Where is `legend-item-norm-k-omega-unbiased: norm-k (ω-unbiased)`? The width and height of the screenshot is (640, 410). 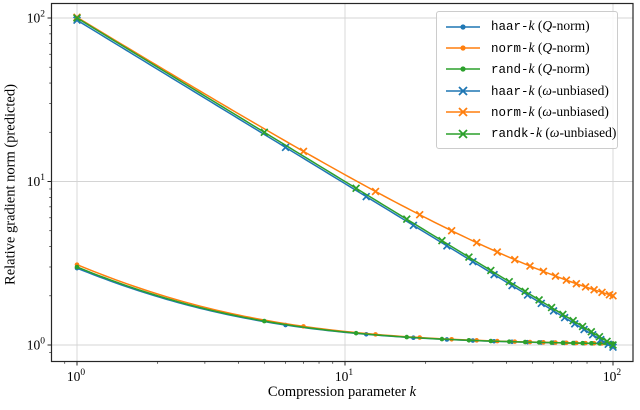
legend-item-norm-k-omega-unbiased: norm-k (ω-unbiased) is located at coordinates (527, 112).